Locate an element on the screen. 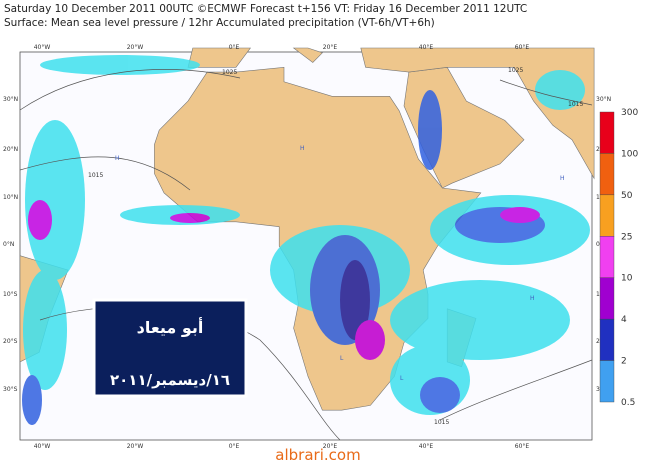 The image size is (648, 468). legend-level: 25 is located at coordinates (626, 237).